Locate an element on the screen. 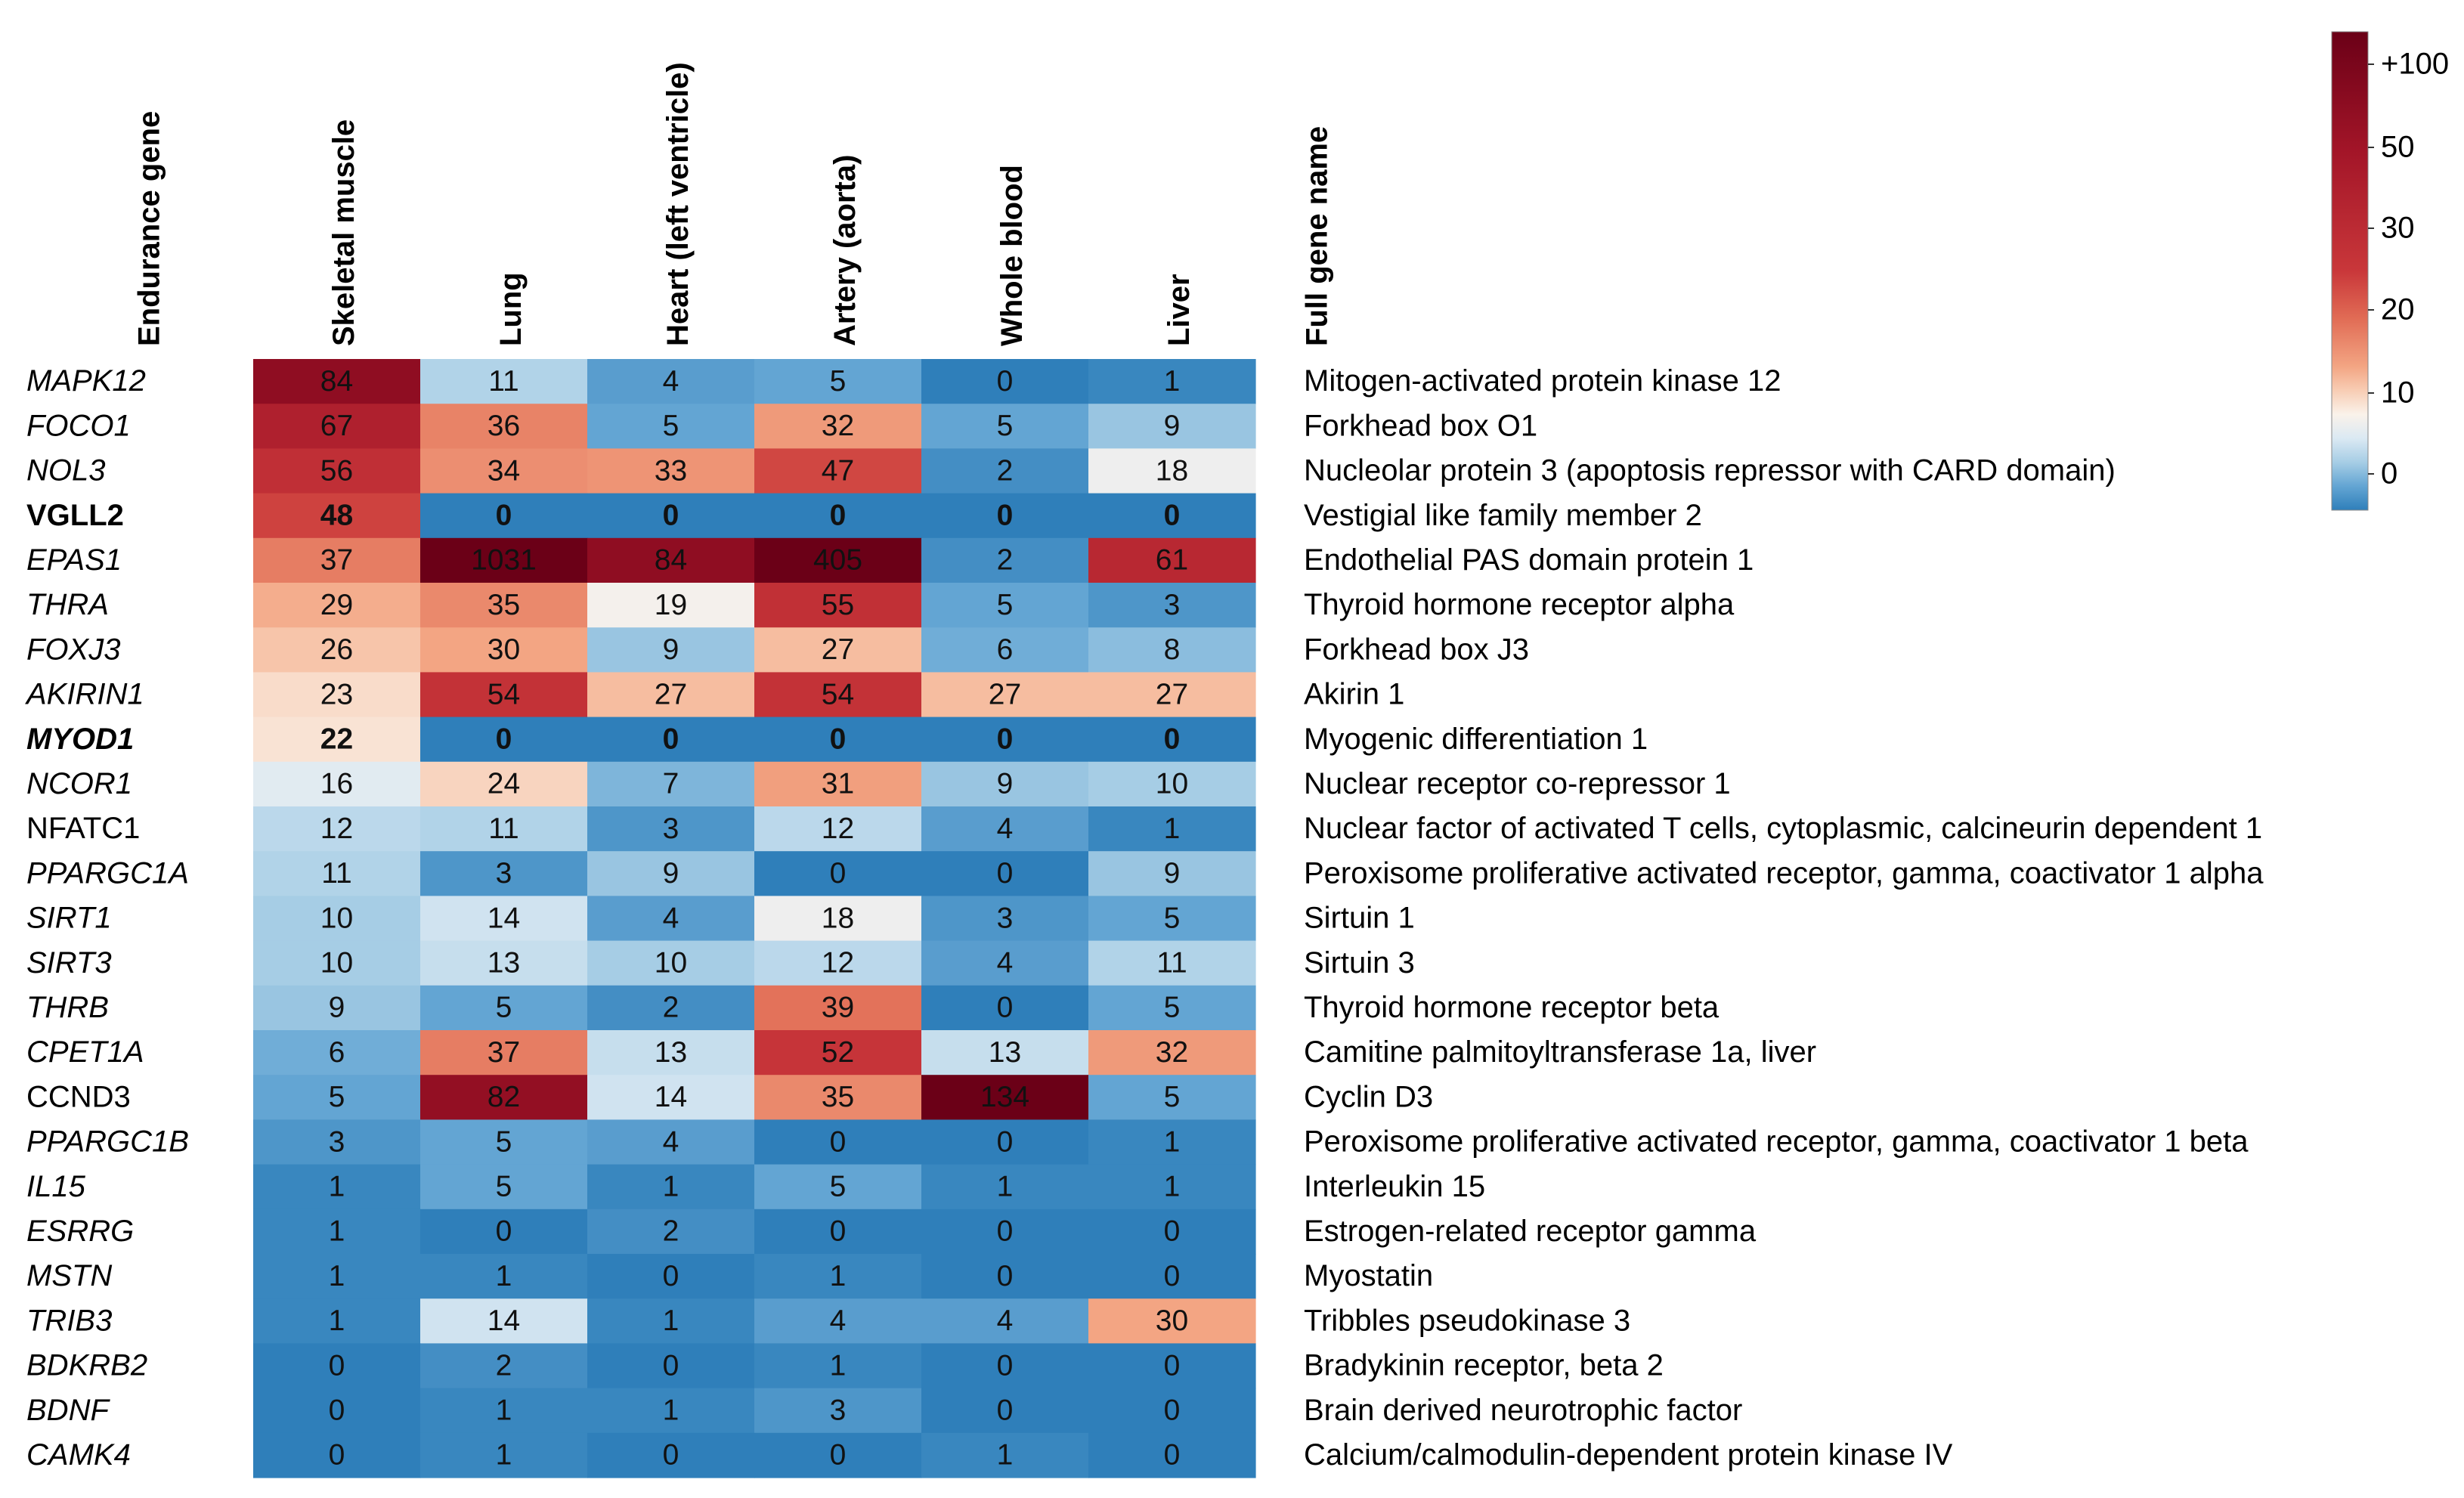  cell-value-label: 10 is located at coordinates (1172, 784).